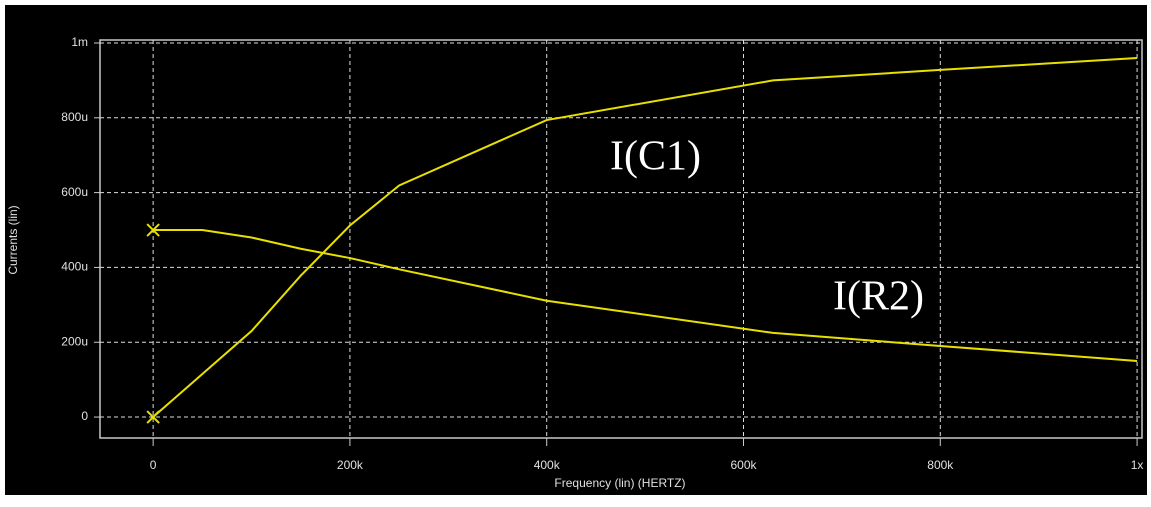  Describe the element at coordinates (84, 416) in the screenshot. I see `y-tick-label: 0` at that location.